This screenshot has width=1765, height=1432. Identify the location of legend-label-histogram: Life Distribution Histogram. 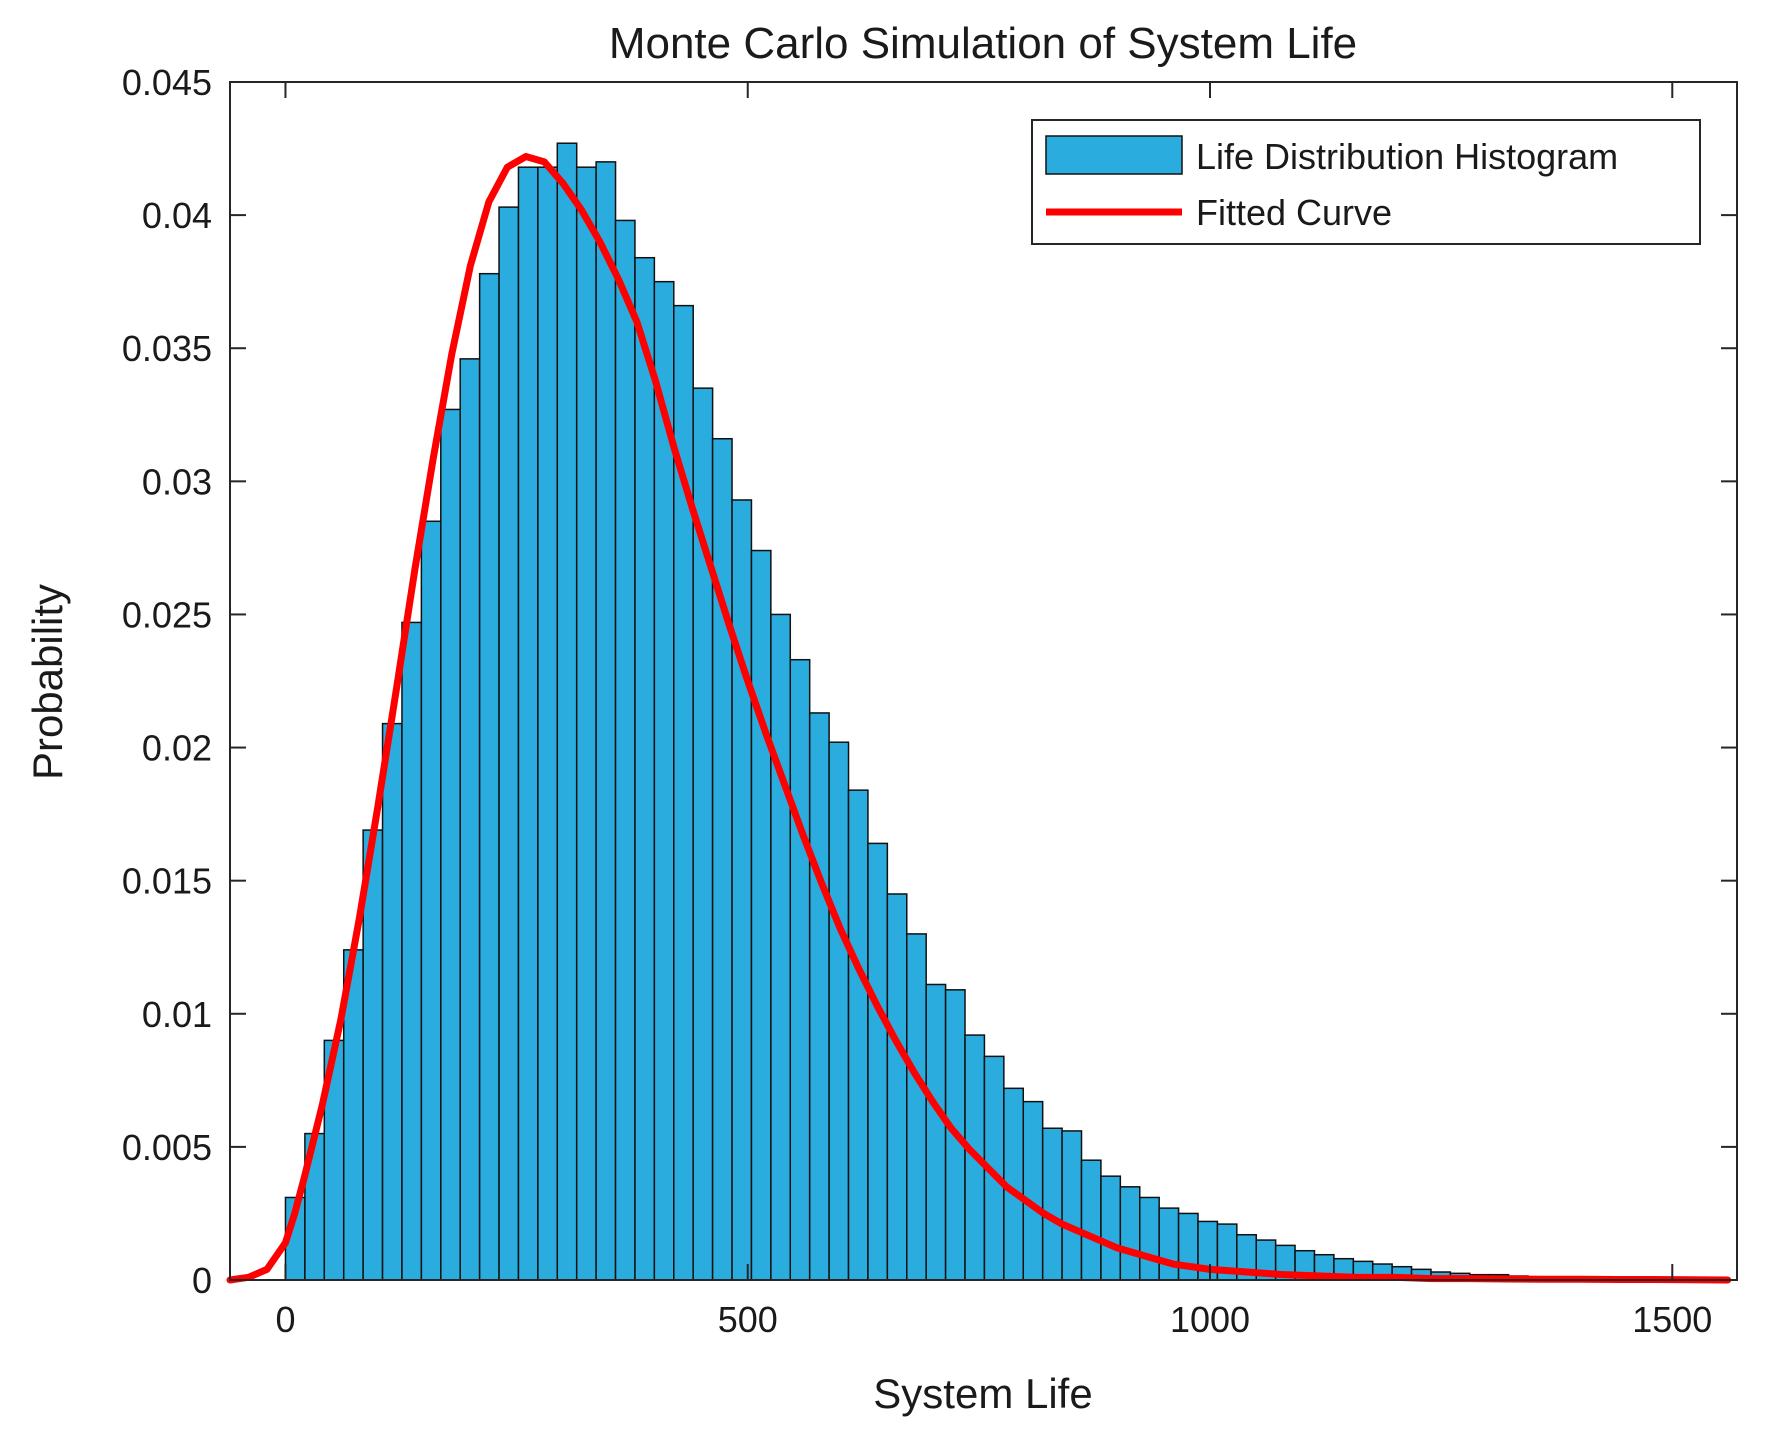
(1407, 156).